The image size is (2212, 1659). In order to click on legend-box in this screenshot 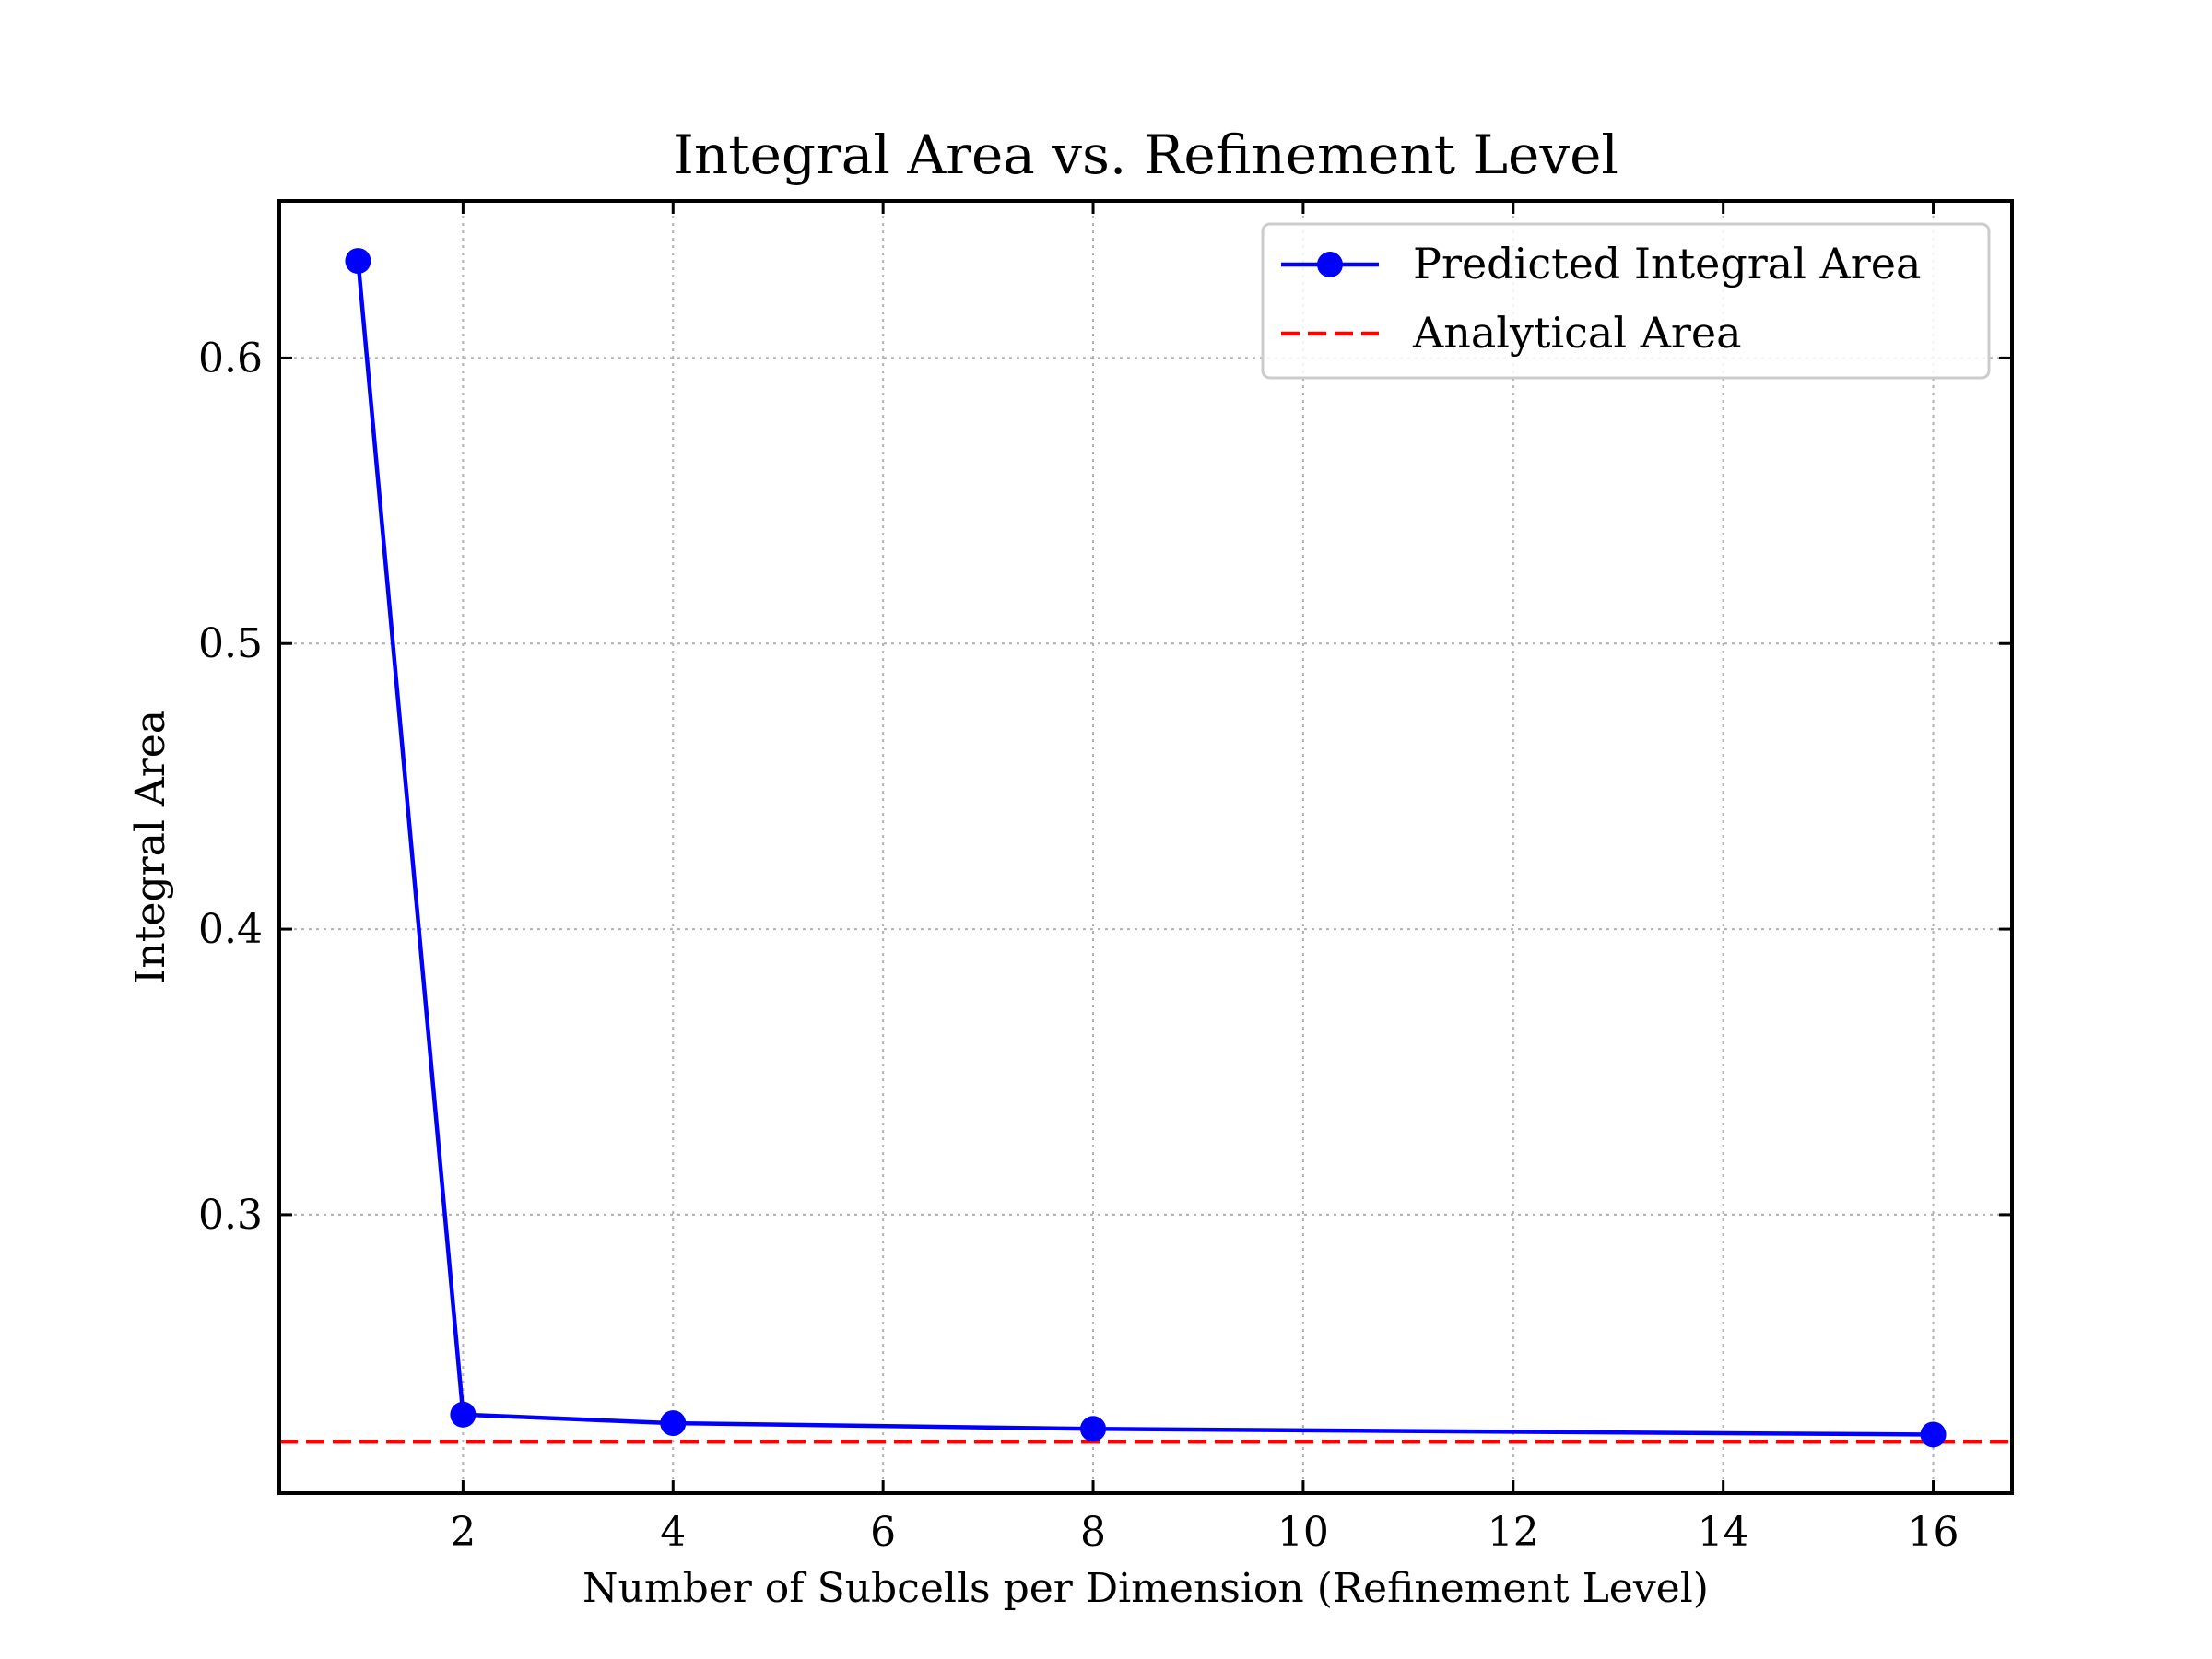, I will do `click(1626, 301)`.